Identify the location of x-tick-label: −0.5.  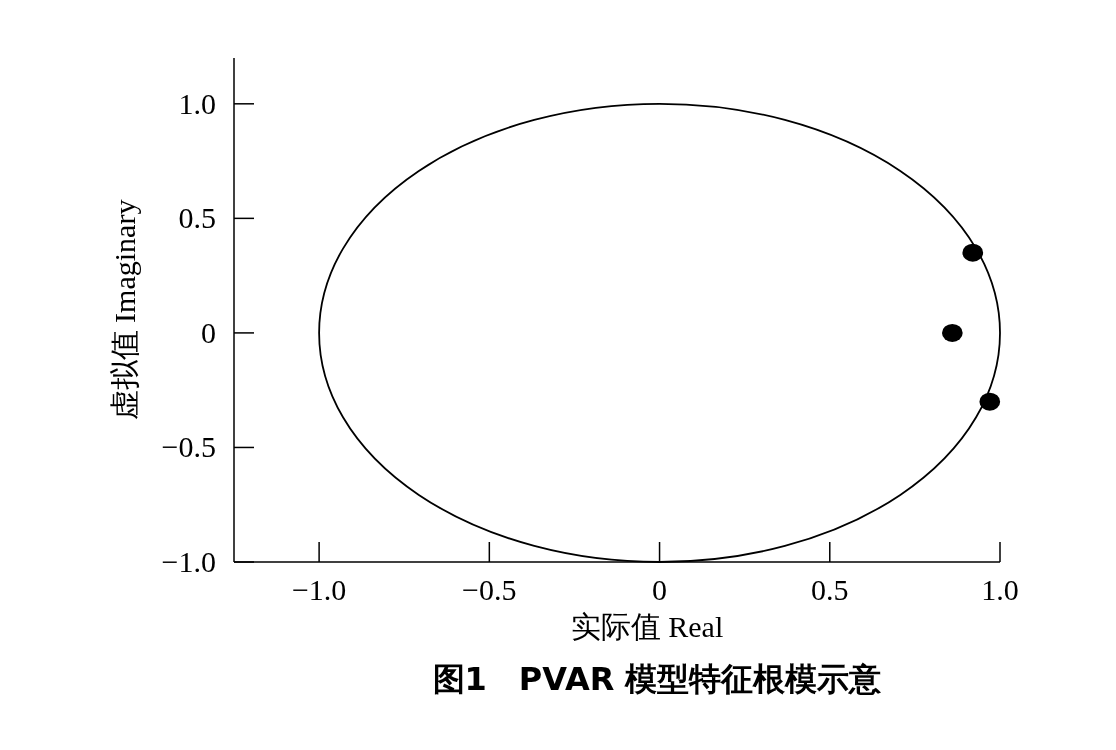
(489, 589).